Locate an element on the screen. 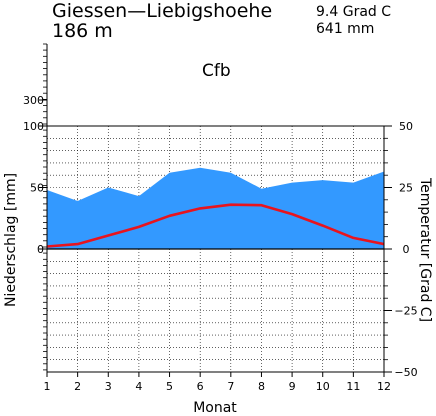  climate-class: Cfb is located at coordinates (216, 71).